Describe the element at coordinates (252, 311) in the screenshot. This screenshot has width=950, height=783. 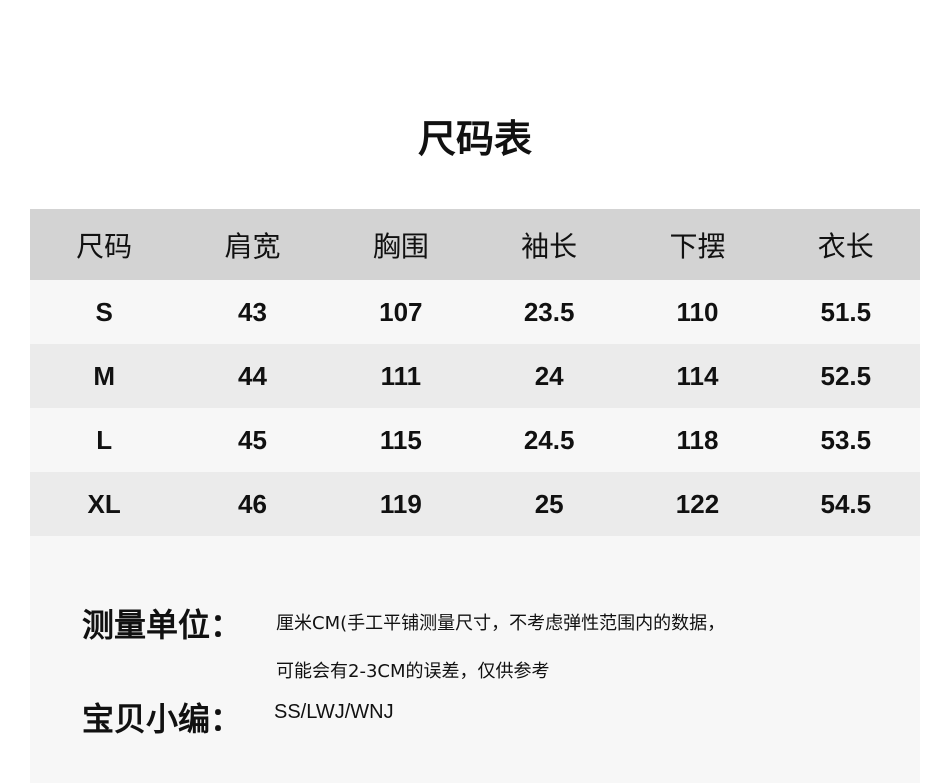
I see `table-cell: 43` at that location.